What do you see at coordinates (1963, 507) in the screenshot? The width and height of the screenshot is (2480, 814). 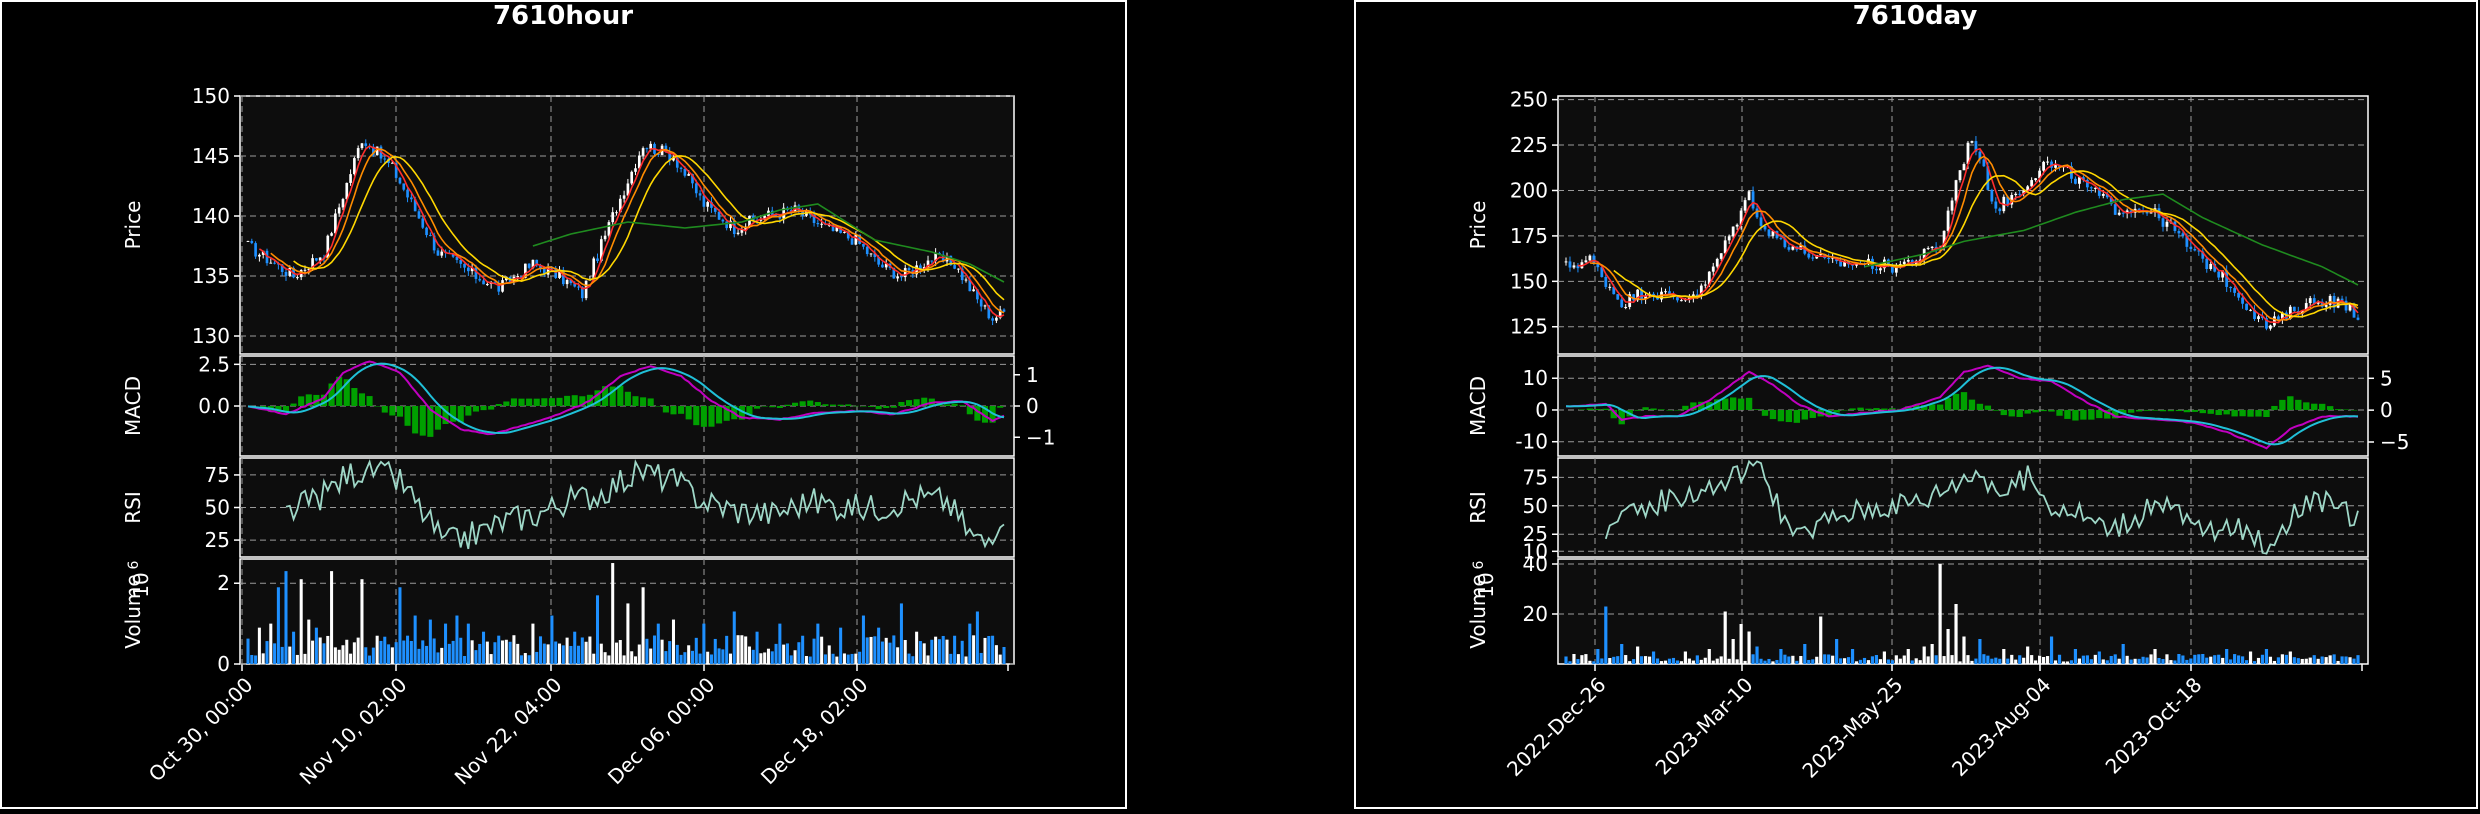 I see `rsi-panel-frame` at bounding box center [1963, 507].